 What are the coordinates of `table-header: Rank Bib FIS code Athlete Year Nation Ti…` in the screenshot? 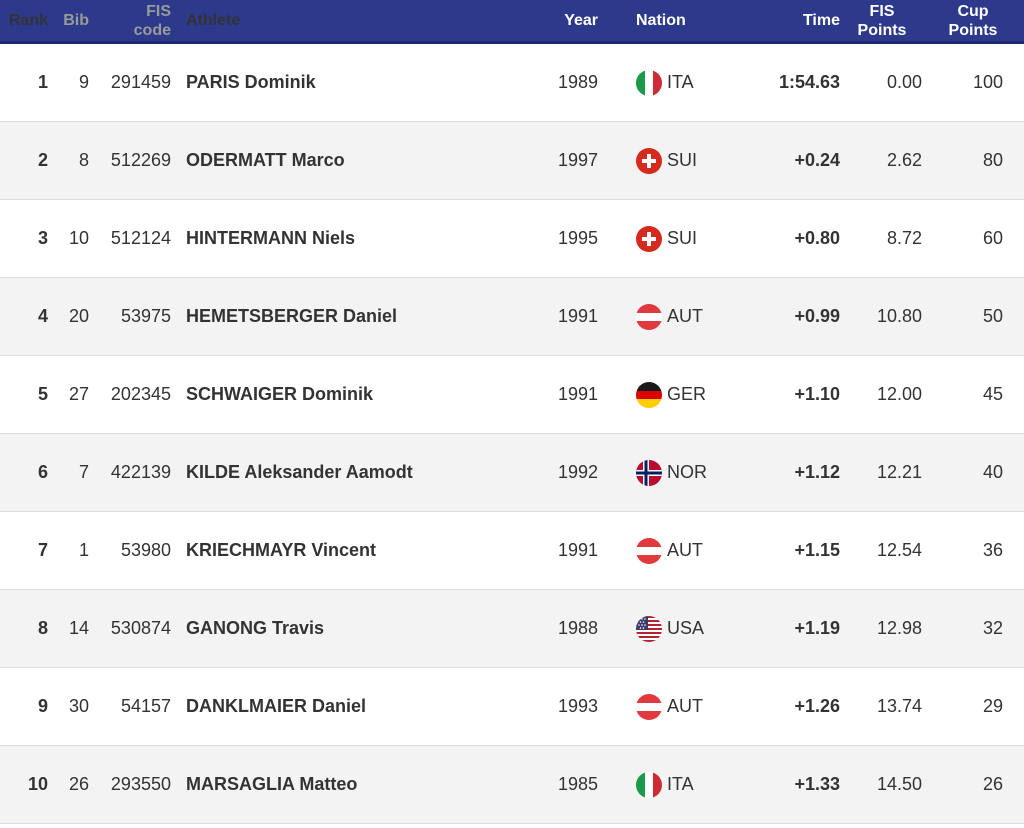 It's located at (512, 22).